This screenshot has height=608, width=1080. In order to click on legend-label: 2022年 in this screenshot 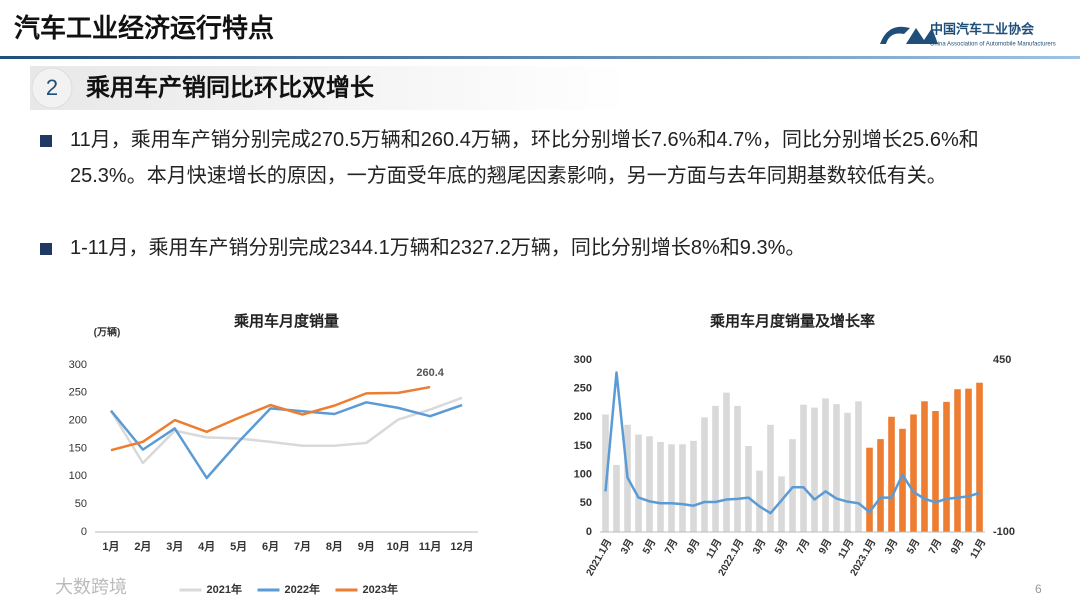, I will do `click(302, 589)`.